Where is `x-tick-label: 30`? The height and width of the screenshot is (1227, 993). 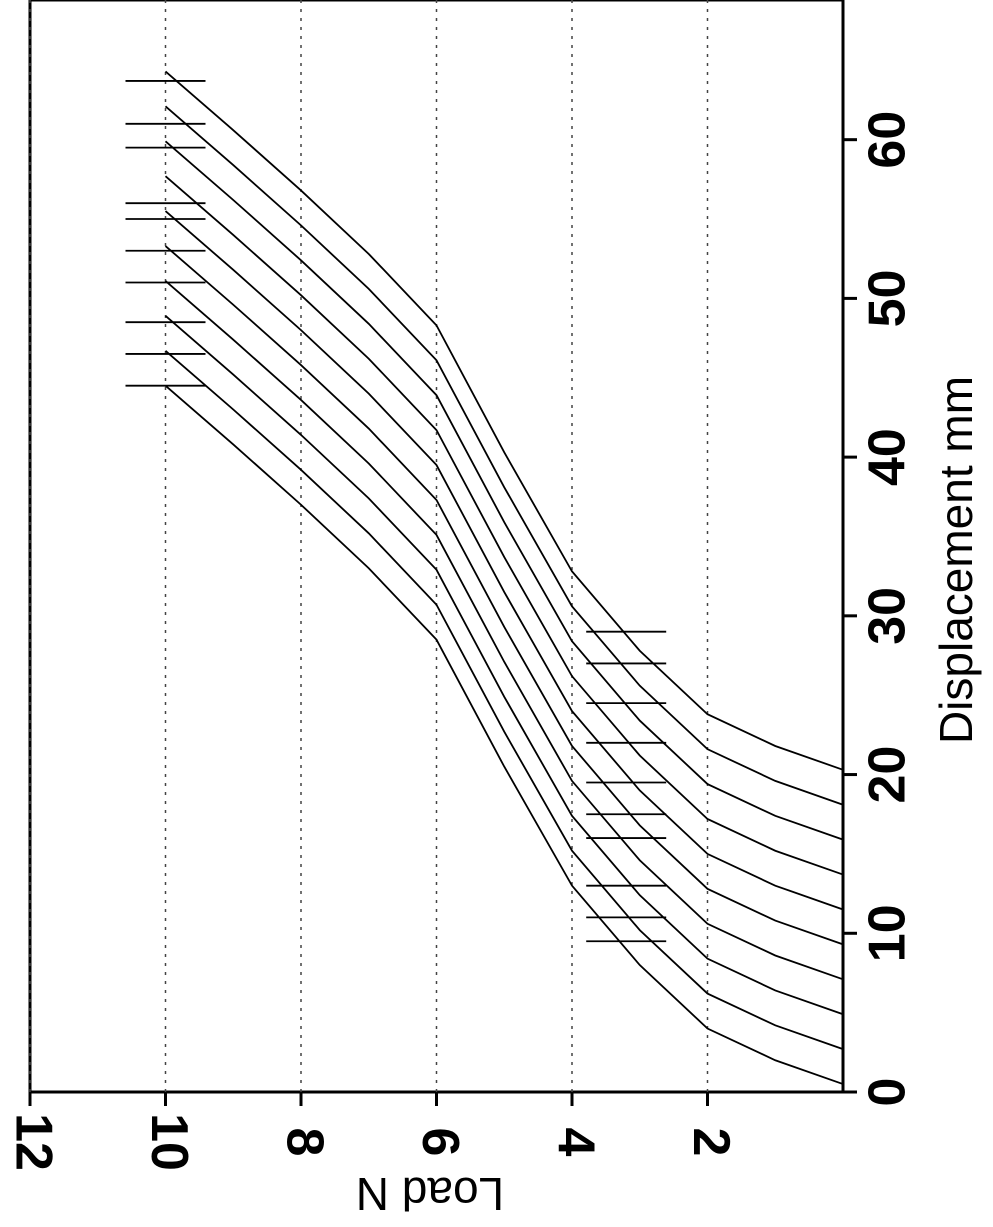
x-tick-label: 30 is located at coordinates (888, 616).